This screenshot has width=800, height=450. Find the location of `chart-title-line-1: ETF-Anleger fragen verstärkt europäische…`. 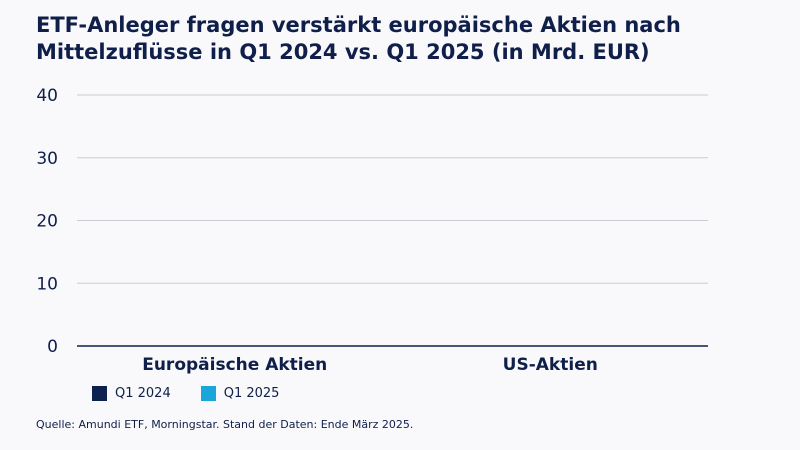

chart-title-line-1: ETF-Anleger fragen verstärkt europäische… is located at coordinates (358, 25).